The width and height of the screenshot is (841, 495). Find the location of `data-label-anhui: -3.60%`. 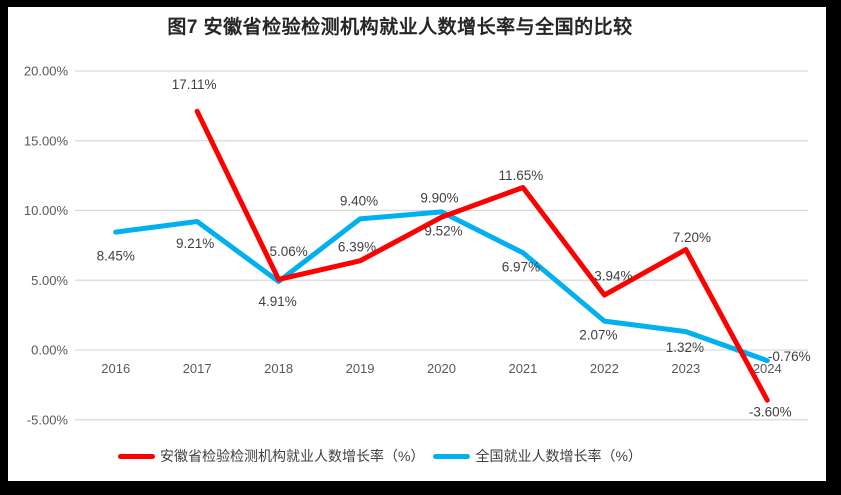

data-label-anhui: -3.60% is located at coordinates (770, 412).